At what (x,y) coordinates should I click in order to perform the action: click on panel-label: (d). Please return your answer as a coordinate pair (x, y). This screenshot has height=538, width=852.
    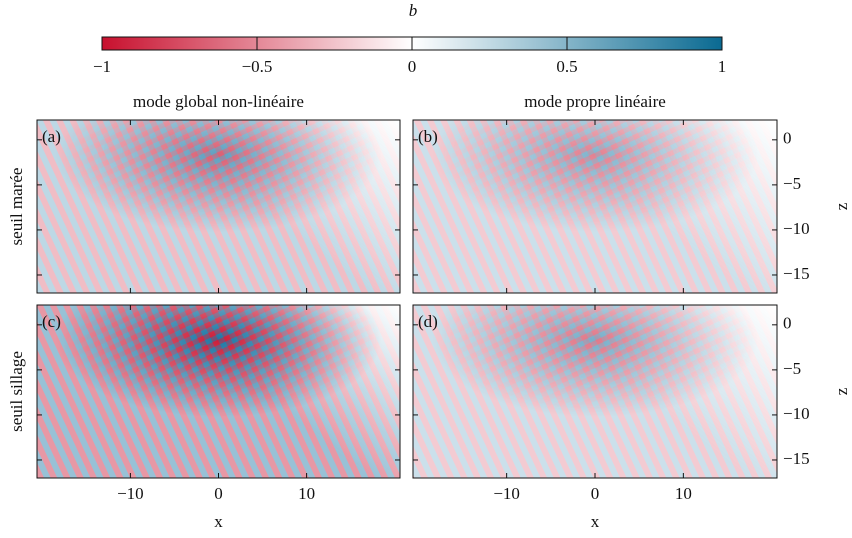
    Looking at the image, I should click on (428, 321).